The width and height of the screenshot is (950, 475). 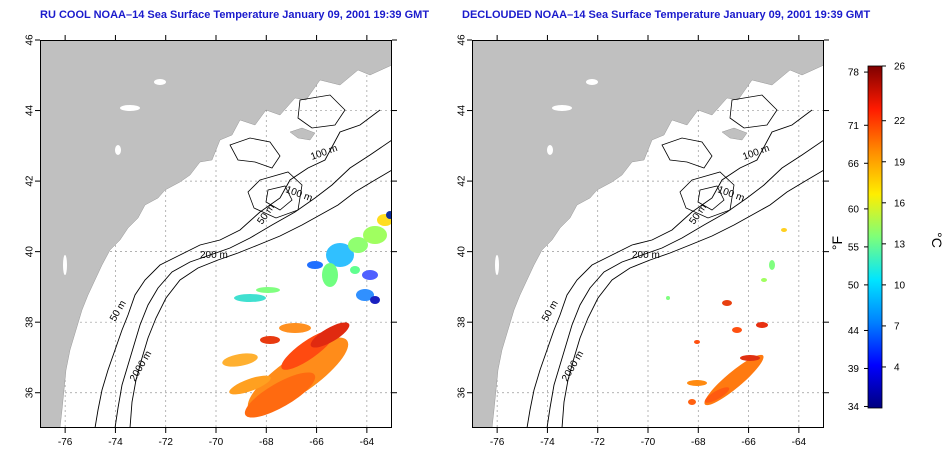 What do you see at coordinates (900, 121) in the screenshot?
I see `celsius-tick-label: 22` at bounding box center [900, 121].